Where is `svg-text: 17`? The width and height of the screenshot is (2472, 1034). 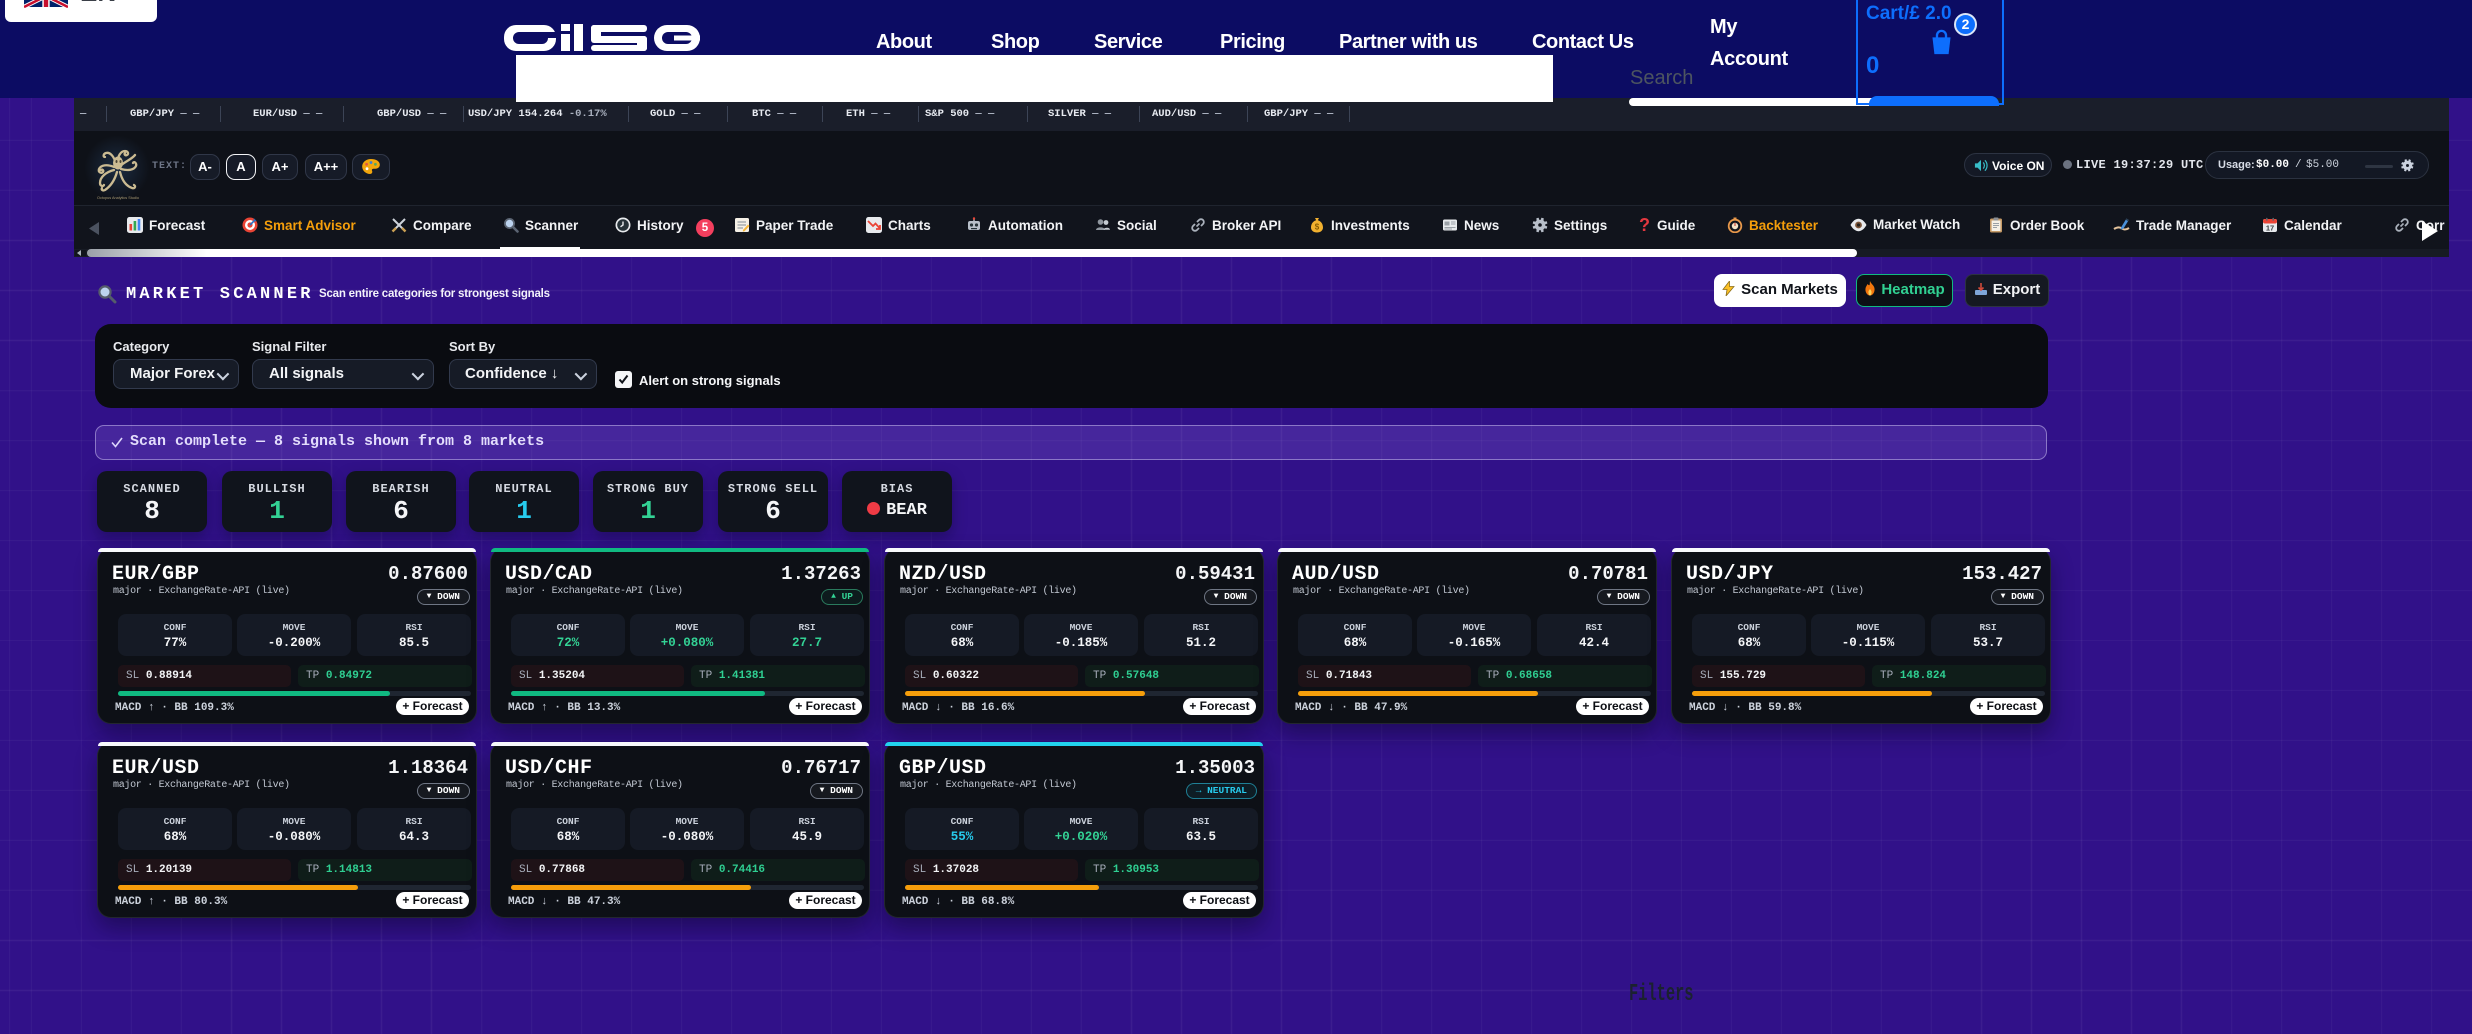
svg-text: 17 is located at coordinates (2270, 227).